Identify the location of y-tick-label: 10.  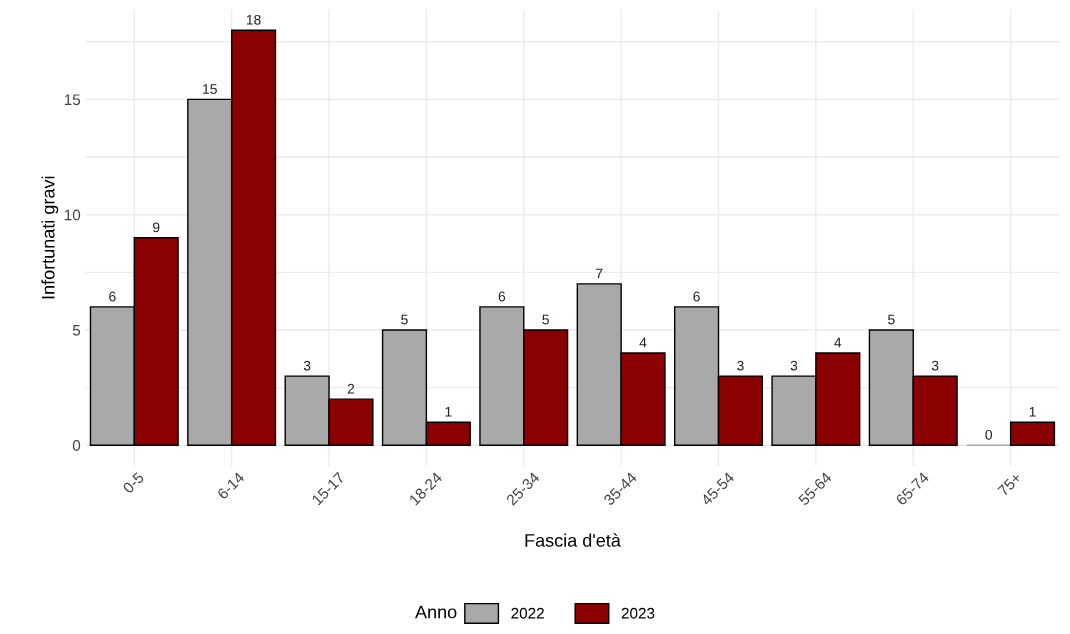
(72, 215).